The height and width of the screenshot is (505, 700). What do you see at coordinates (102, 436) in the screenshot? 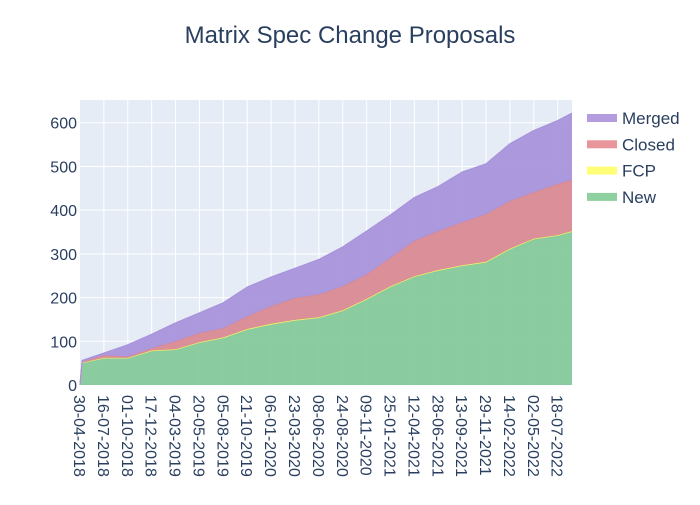
I see `x-tick-label: 16-07-2018` at bounding box center [102, 436].